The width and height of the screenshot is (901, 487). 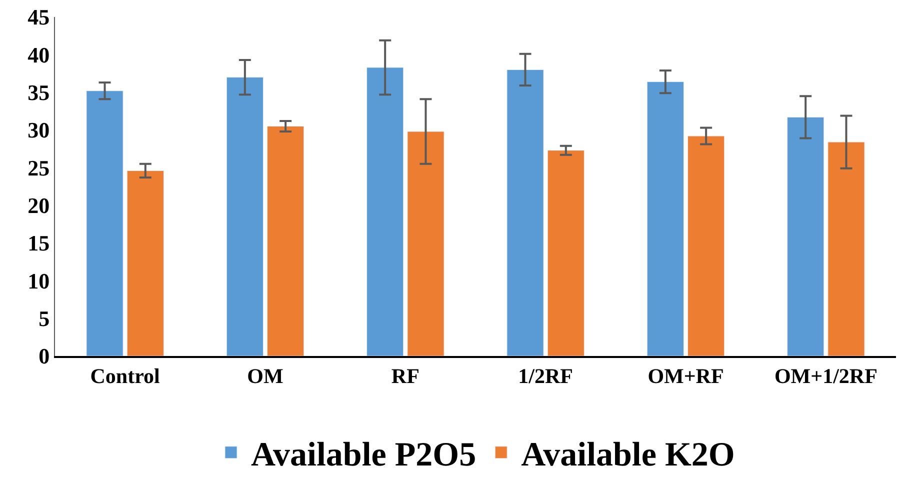 I want to click on x-tick-label: Control, so click(x=125, y=376).